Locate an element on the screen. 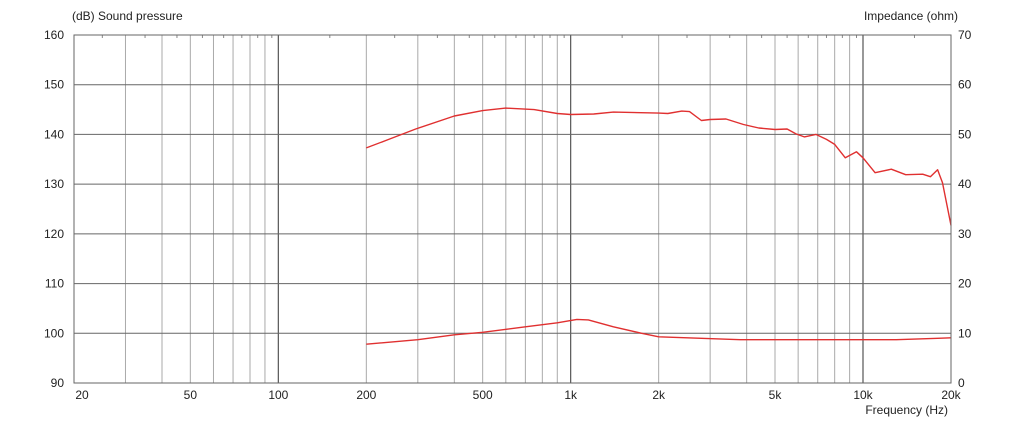 The image size is (1022, 423). x-tick-label: 50 is located at coordinates (191, 395).